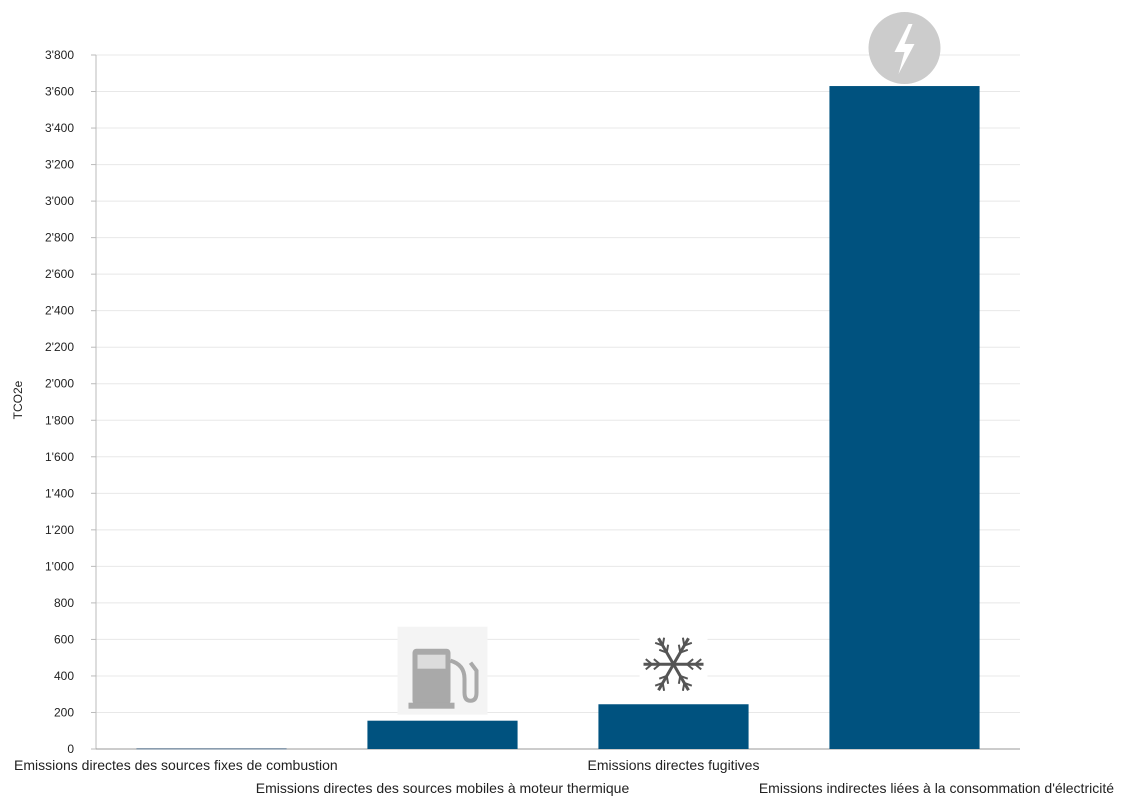 This screenshot has width=1121, height=796. Describe the element at coordinates (673, 664) in the screenshot. I see `snowflake-icon` at that location.